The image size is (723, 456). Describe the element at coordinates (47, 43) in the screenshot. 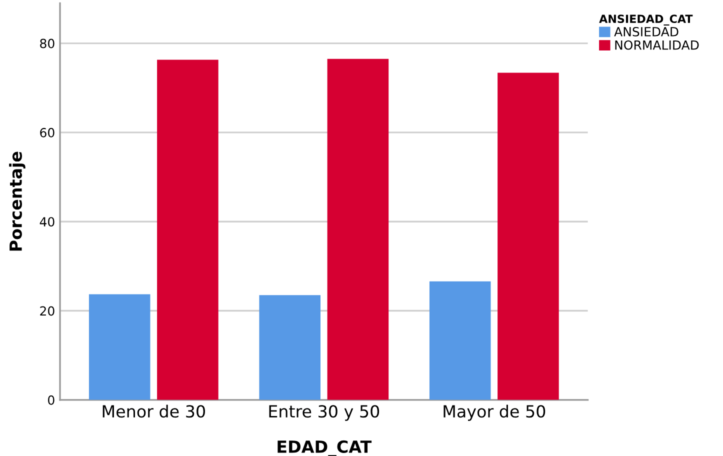

I see `y-tick-label: 80` at that location.